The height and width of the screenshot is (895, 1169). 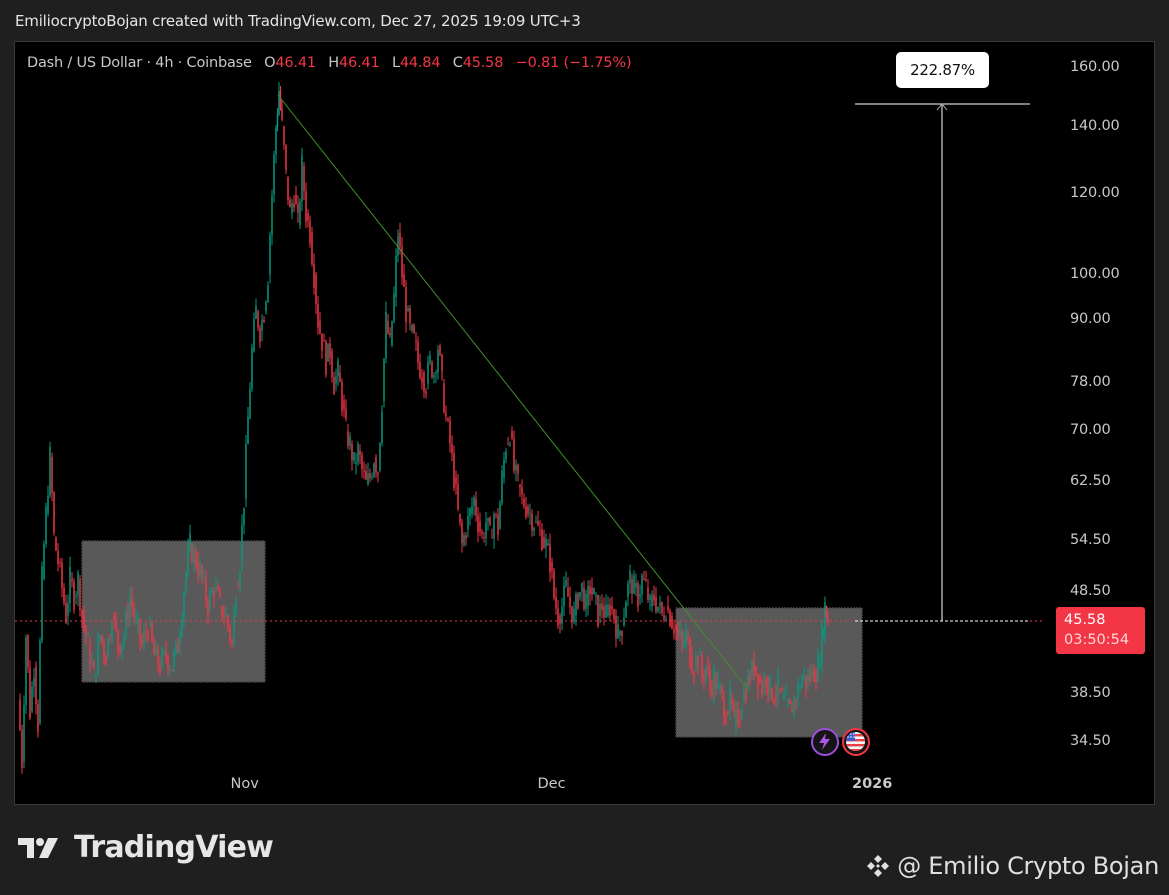 I want to click on price-axis-tick: 78.00, so click(x=1090, y=382).